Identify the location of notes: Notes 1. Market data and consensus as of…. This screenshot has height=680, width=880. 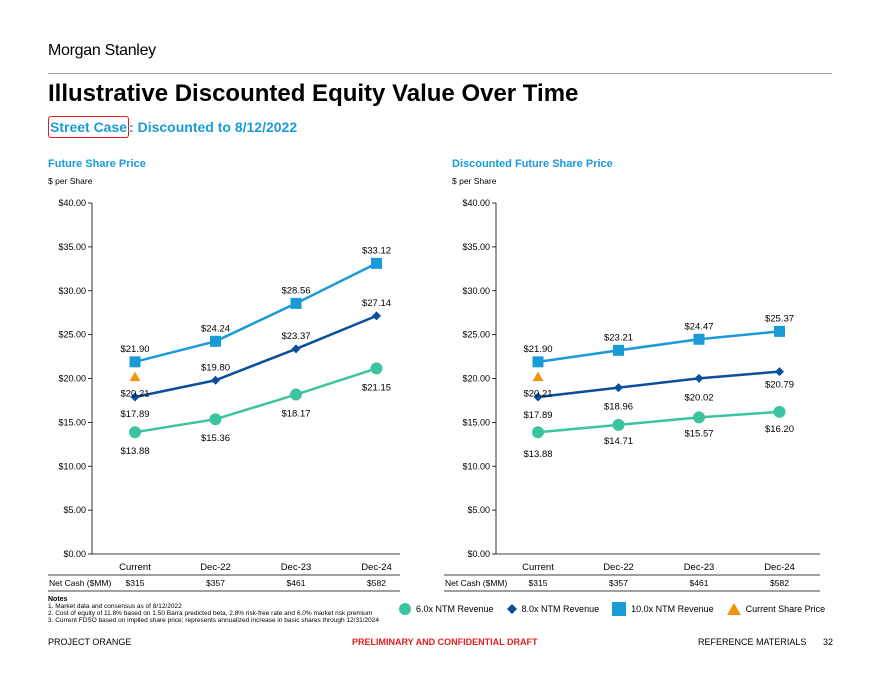
(223, 610).